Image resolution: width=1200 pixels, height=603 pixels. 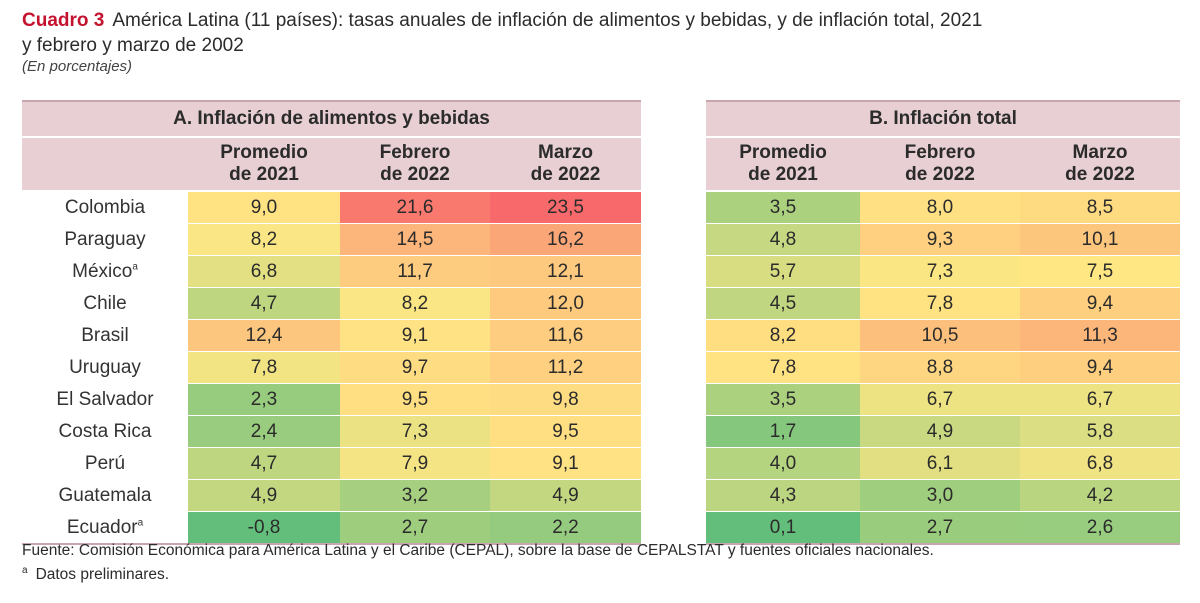 What do you see at coordinates (783, 431) in the screenshot?
I see `total-inflation-cell: 1,7` at bounding box center [783, 431].